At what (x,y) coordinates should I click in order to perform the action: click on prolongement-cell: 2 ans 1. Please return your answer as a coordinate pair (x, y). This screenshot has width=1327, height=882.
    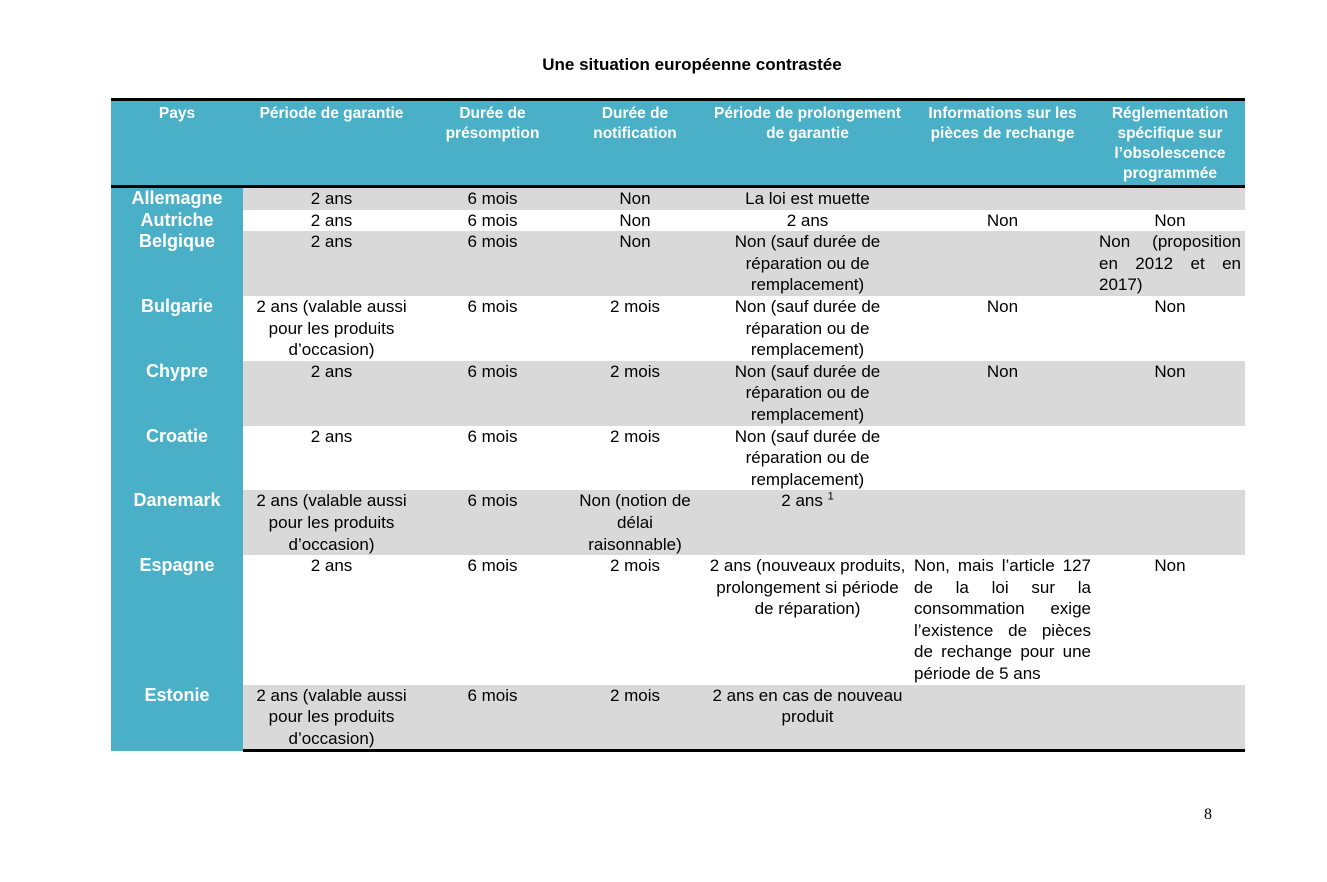
    Looking at the image, I should click on (807, 523).